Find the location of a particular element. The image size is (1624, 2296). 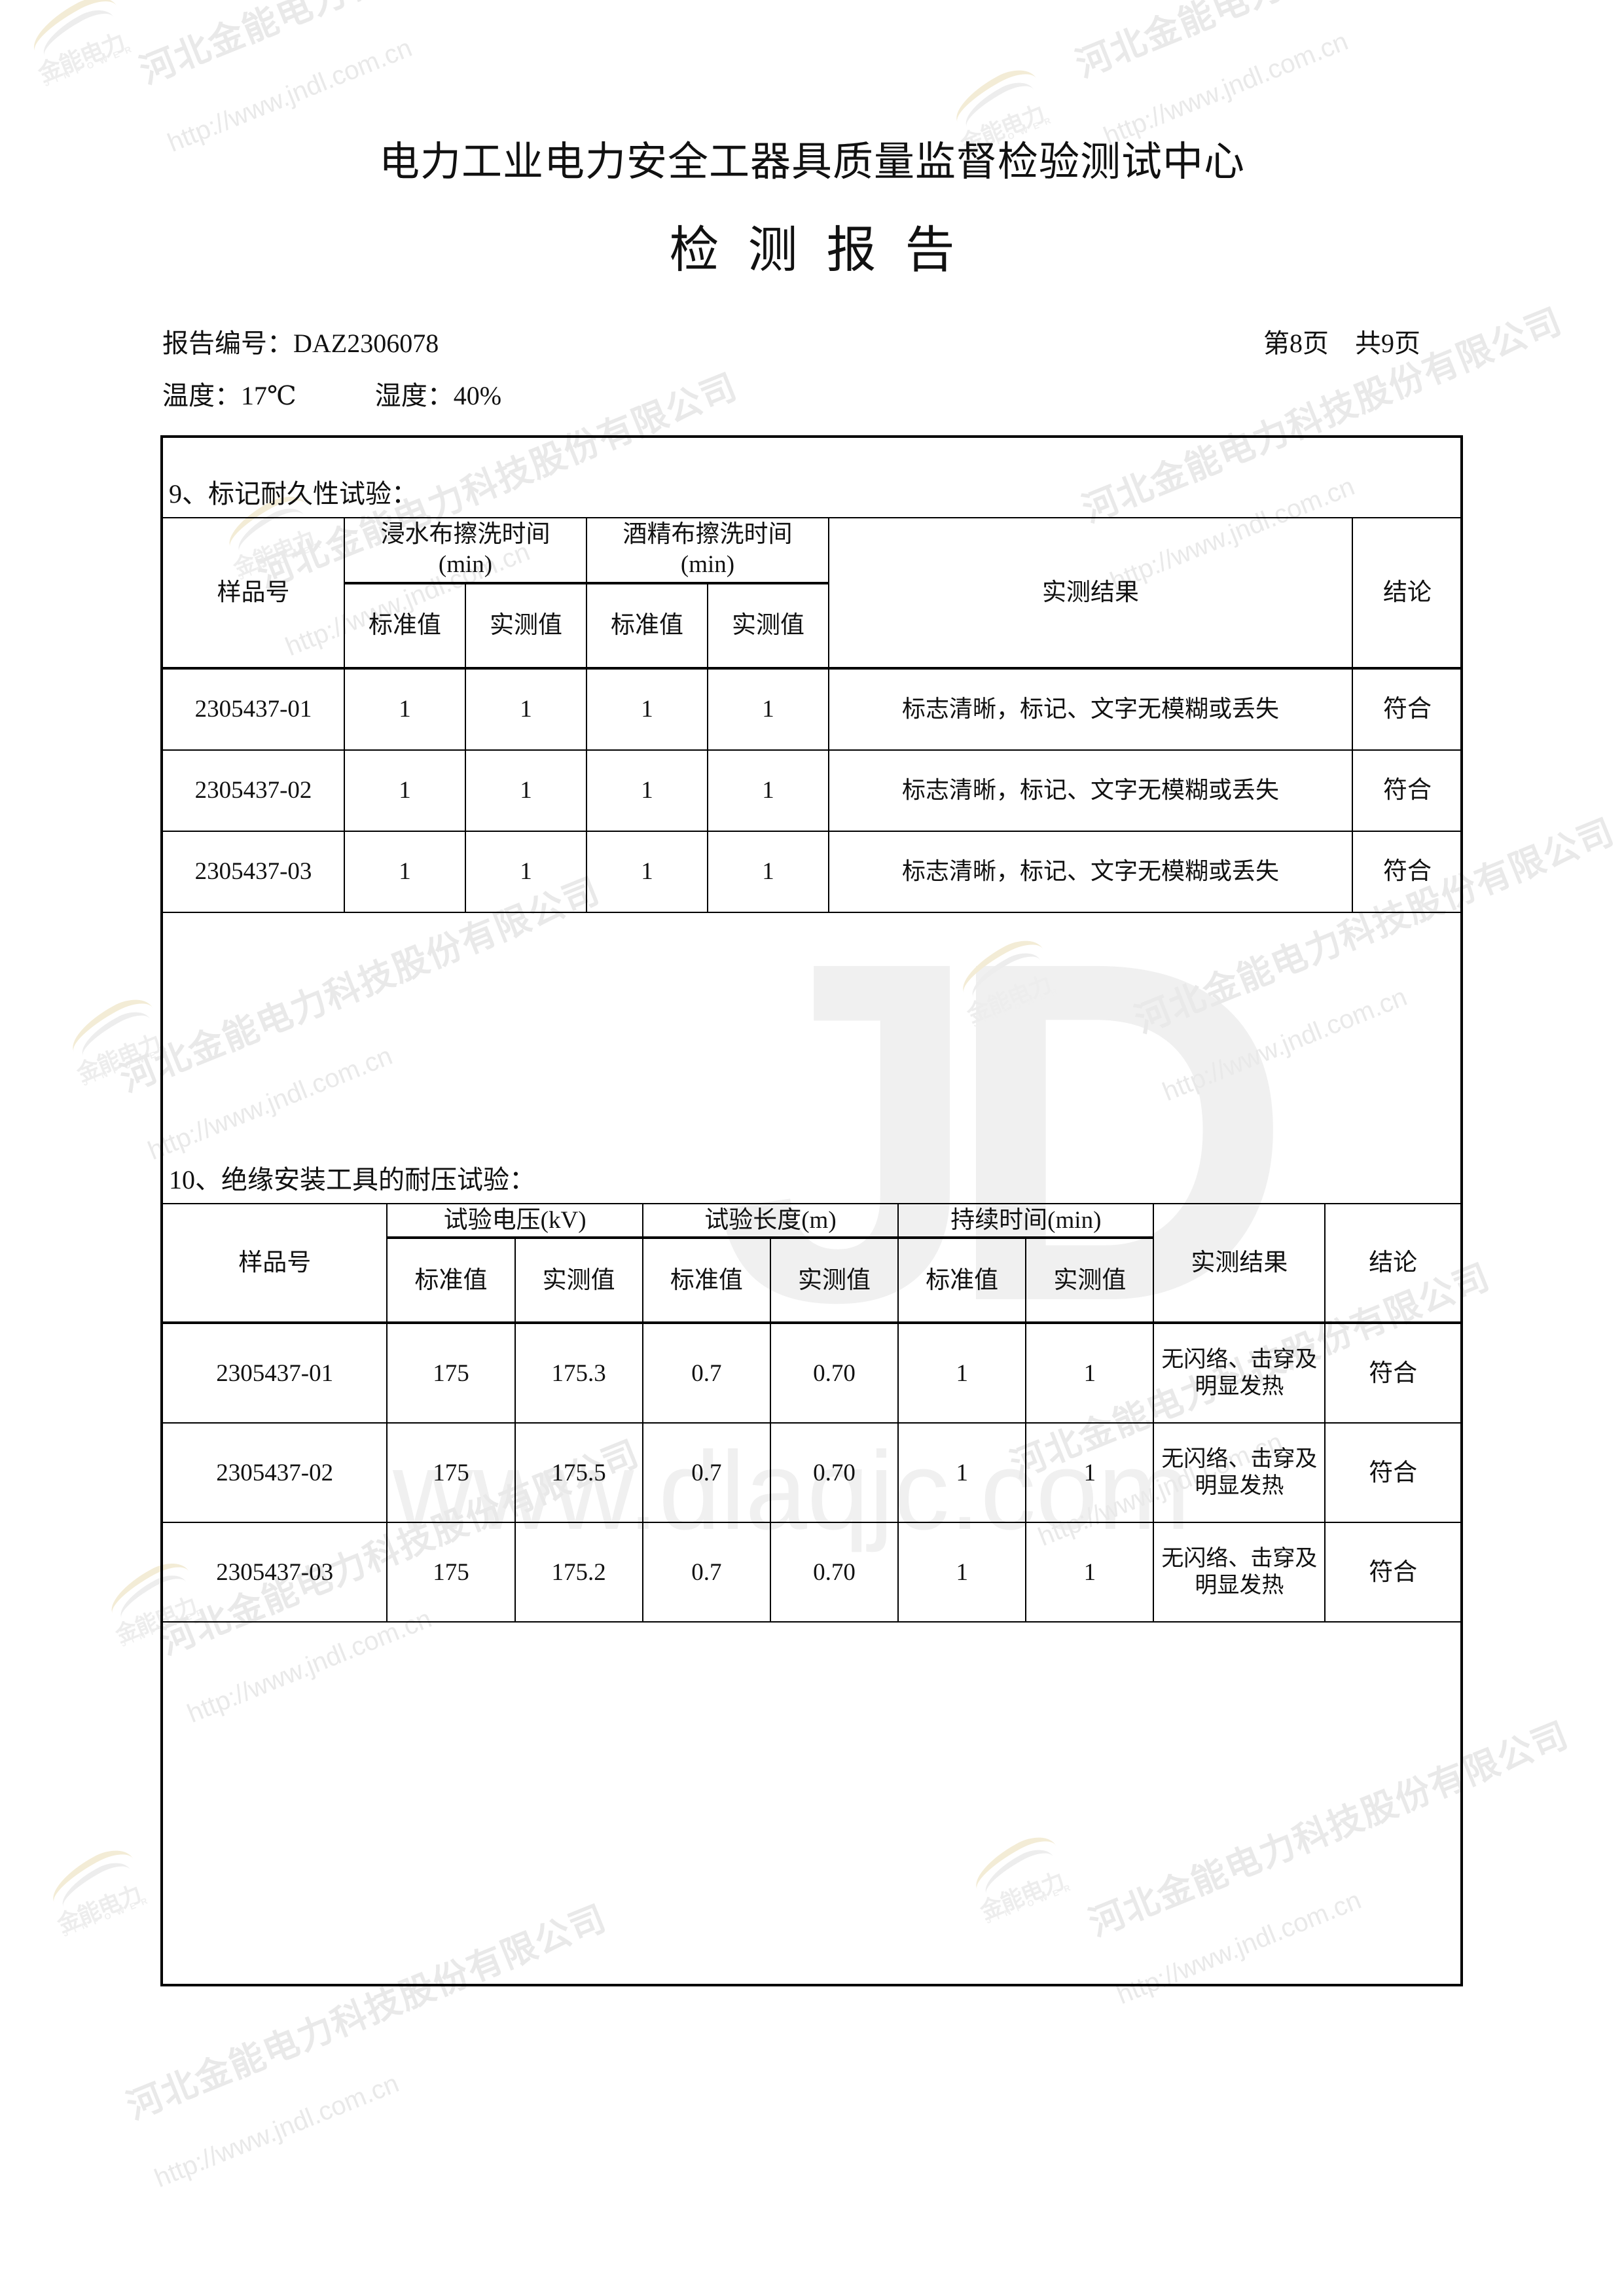

subheader-voltage-standard: 标准值 is located at coordinates (451, 1280).